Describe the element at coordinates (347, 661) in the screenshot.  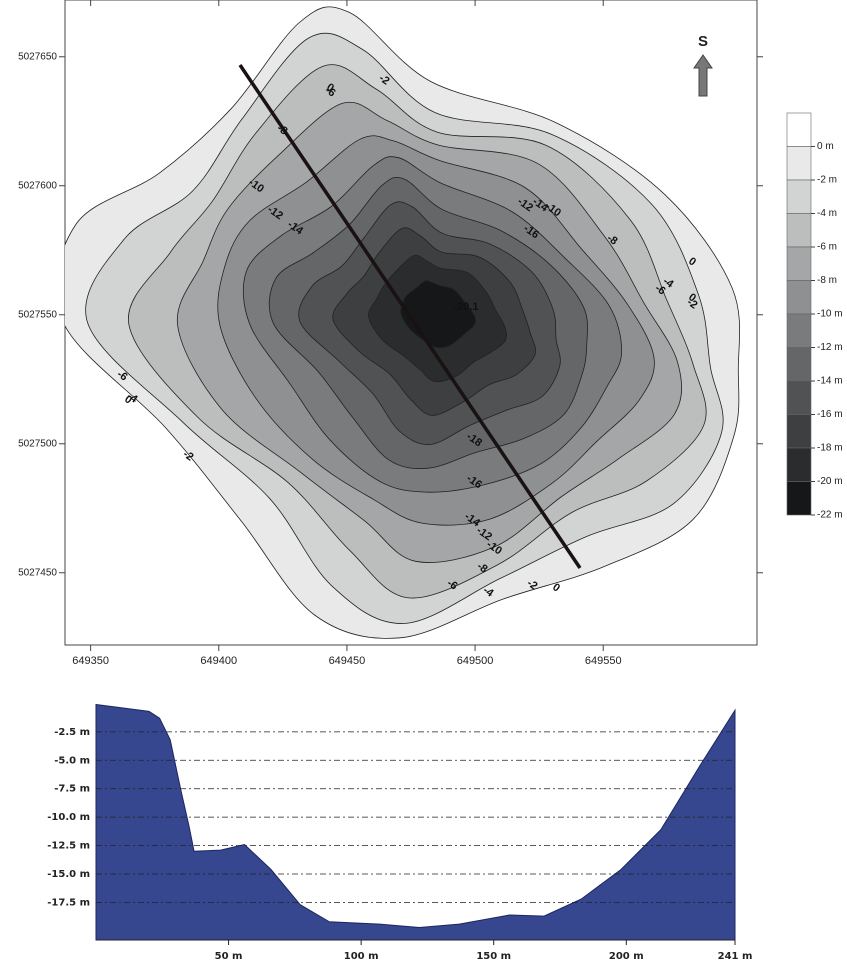
I see `x-tick-label: 649450` at that location.